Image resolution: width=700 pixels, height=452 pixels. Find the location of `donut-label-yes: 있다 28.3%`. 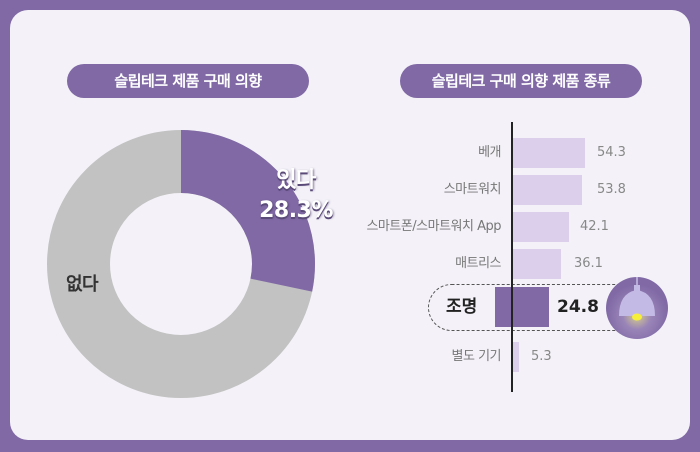

donut-label-yes: 있다 28.3% is located at coordinates (296, 196).